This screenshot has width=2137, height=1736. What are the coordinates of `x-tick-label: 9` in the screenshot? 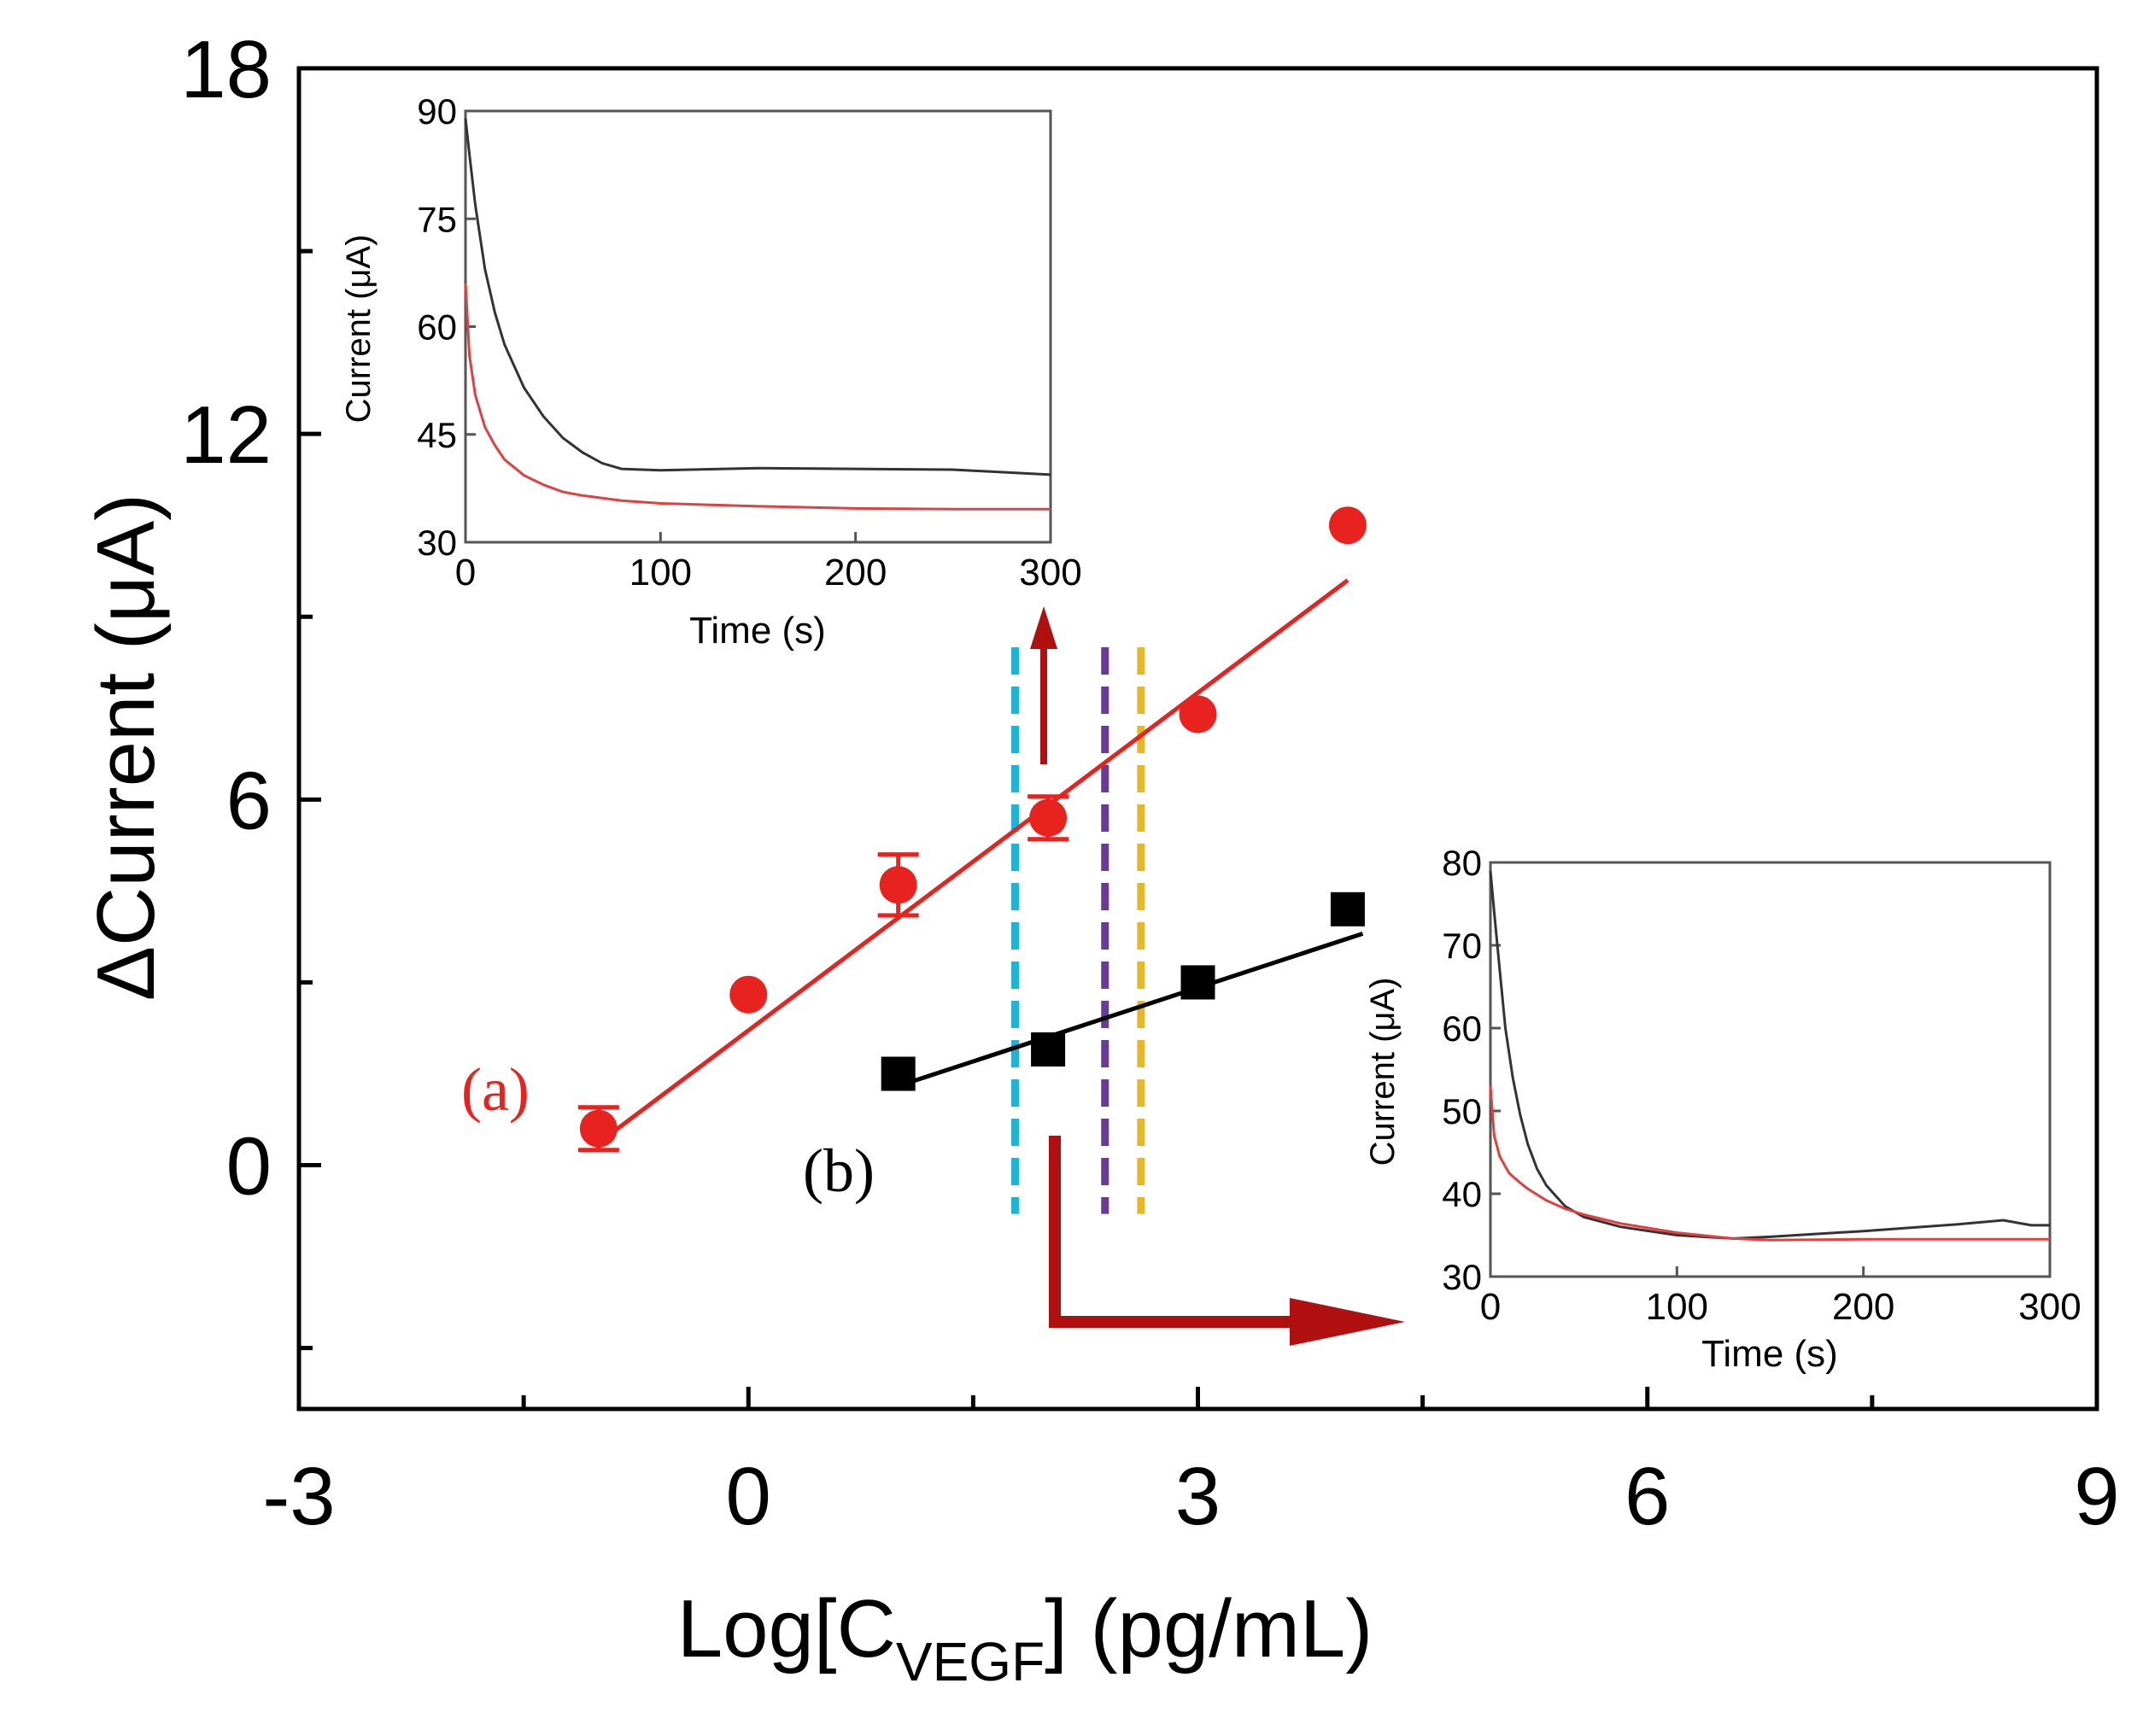 It's located at (2096, 1496).